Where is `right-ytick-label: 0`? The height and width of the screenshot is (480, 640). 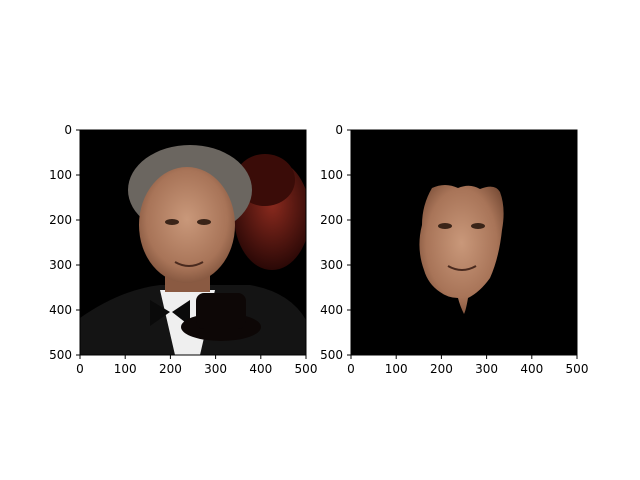 right-ytick-label: 0 is located at coordinates (339, 130).